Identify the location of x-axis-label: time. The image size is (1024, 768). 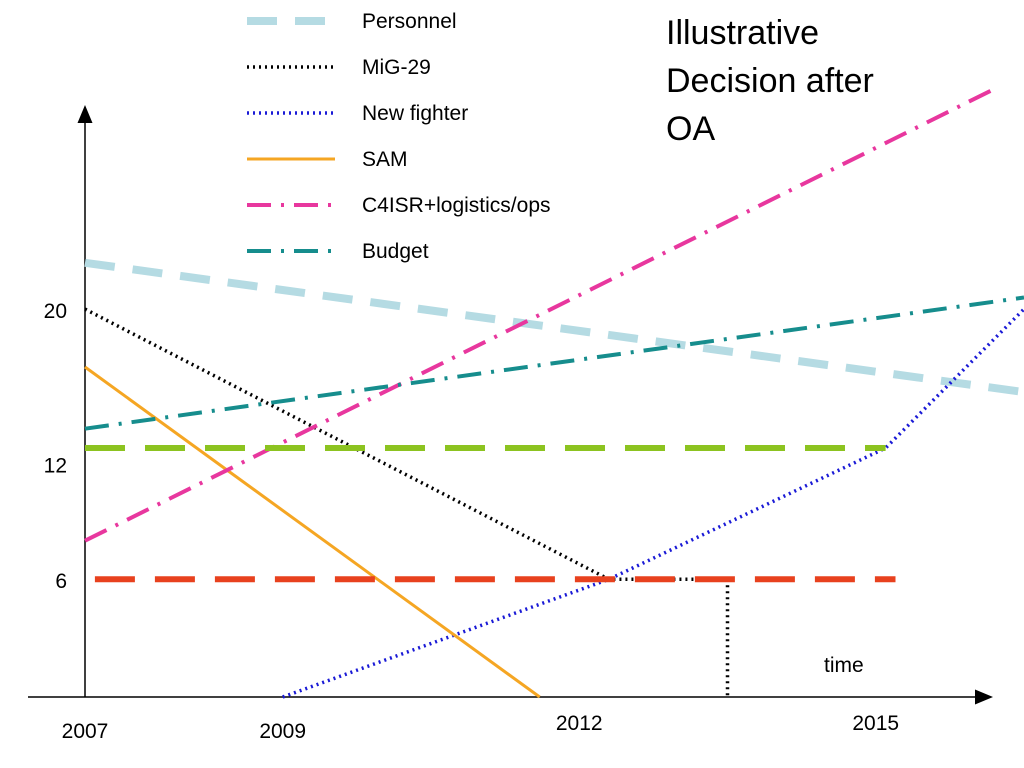
(844, 665).